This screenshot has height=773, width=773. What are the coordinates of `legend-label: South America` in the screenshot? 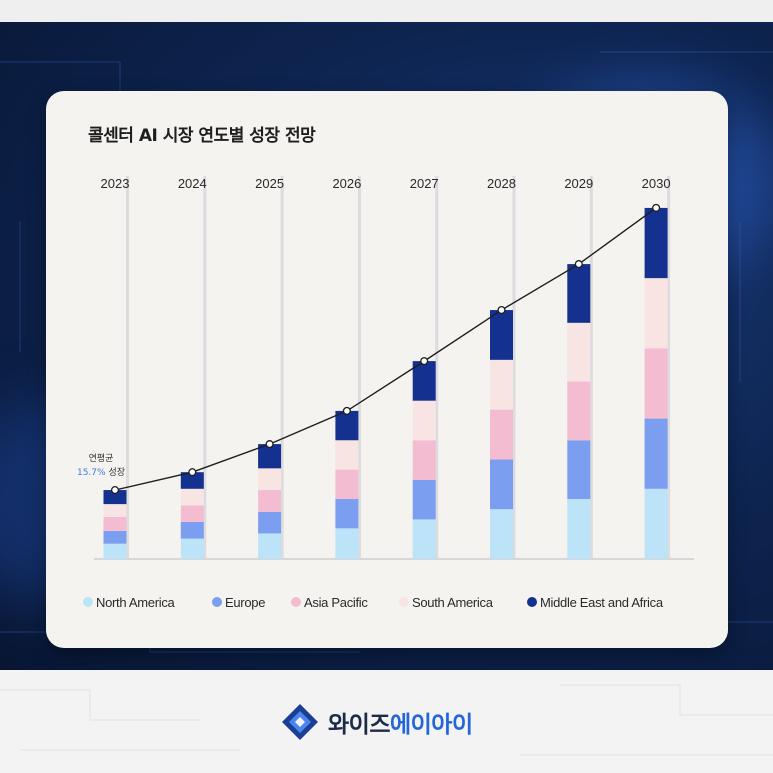 It's located at (453, 602).